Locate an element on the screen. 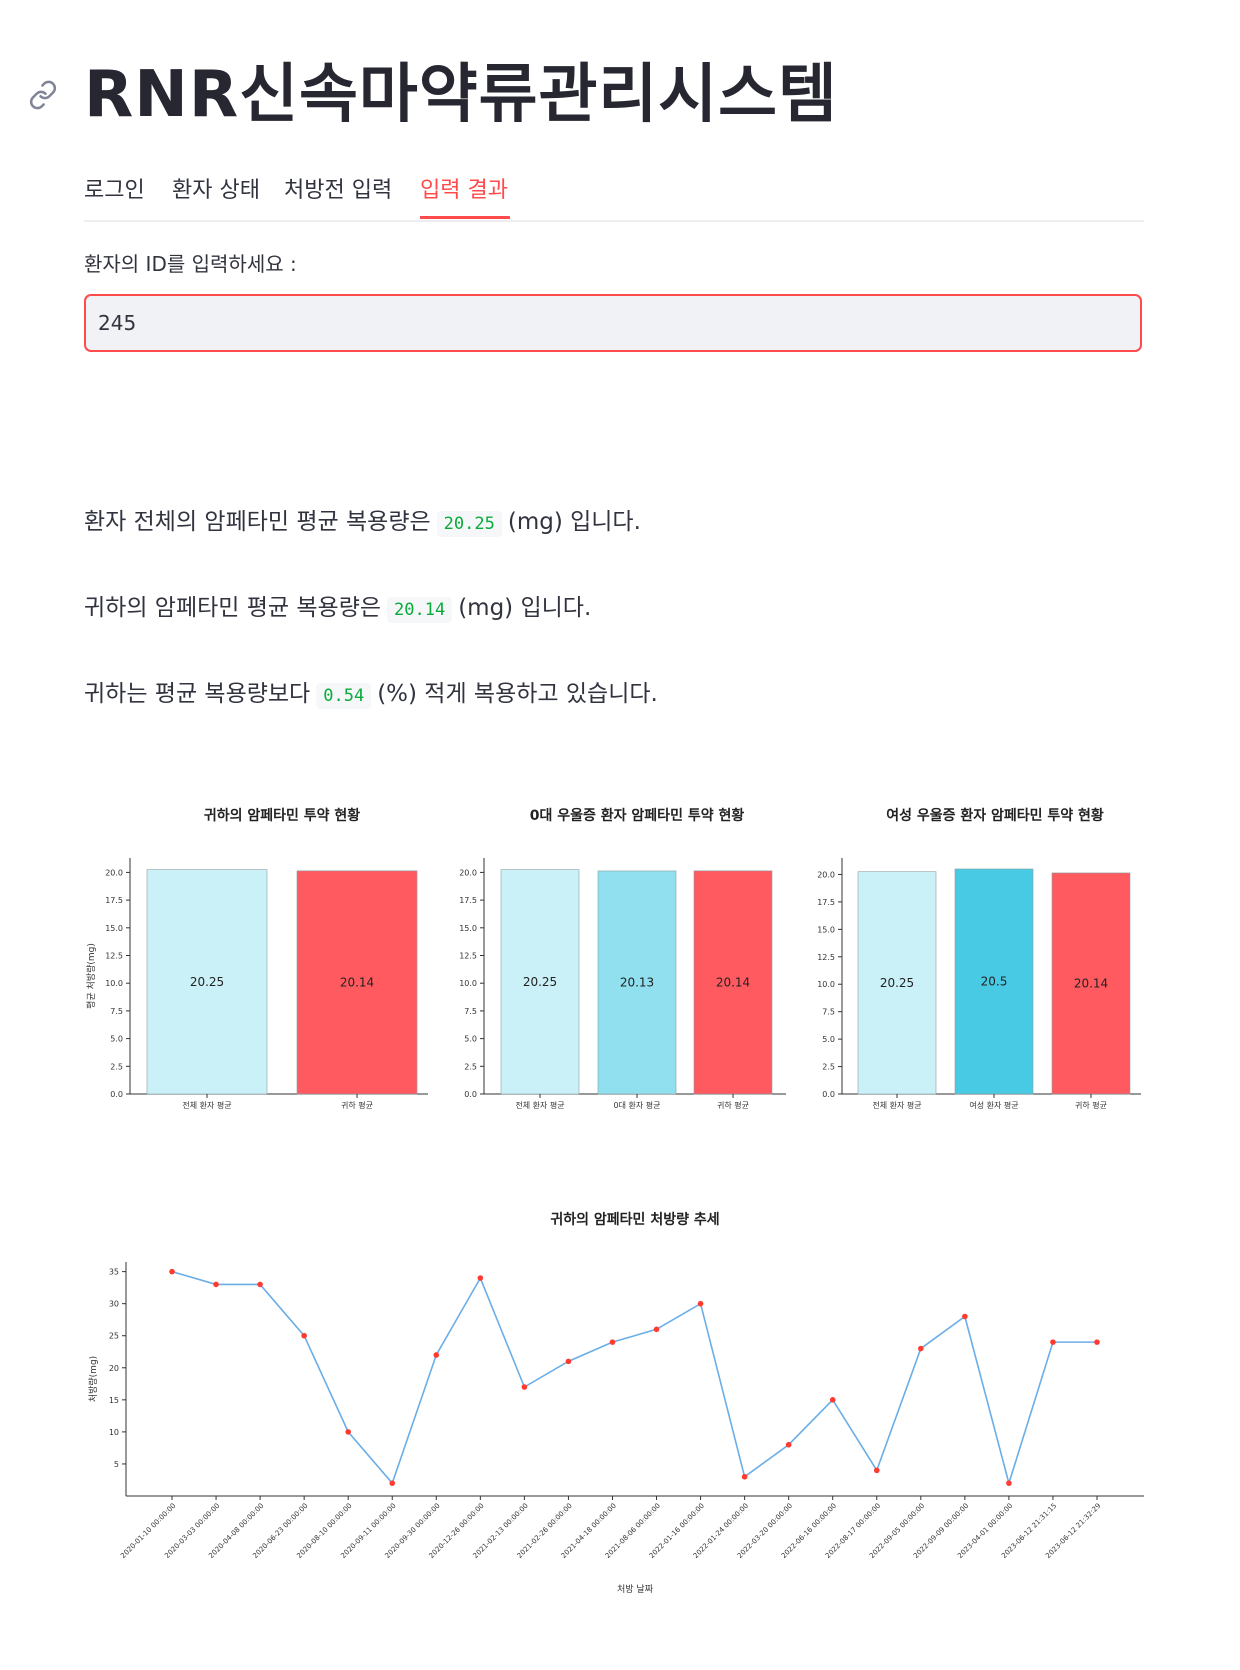 The width and height of the screenshot is (1240, 1670). patient-id-label: 환자의 ID를 입력하세요 : is located at coordinates (190, 264).